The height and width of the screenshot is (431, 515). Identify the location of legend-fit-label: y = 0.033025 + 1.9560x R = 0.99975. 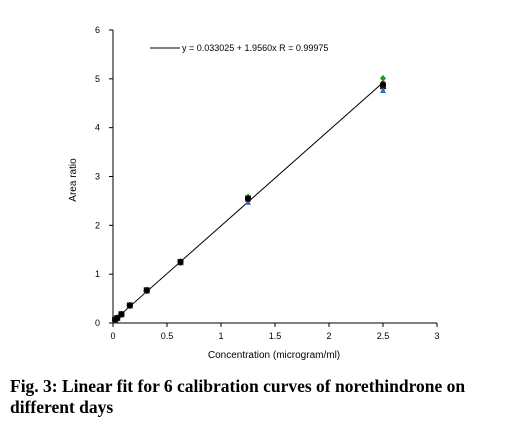
(255, 48).